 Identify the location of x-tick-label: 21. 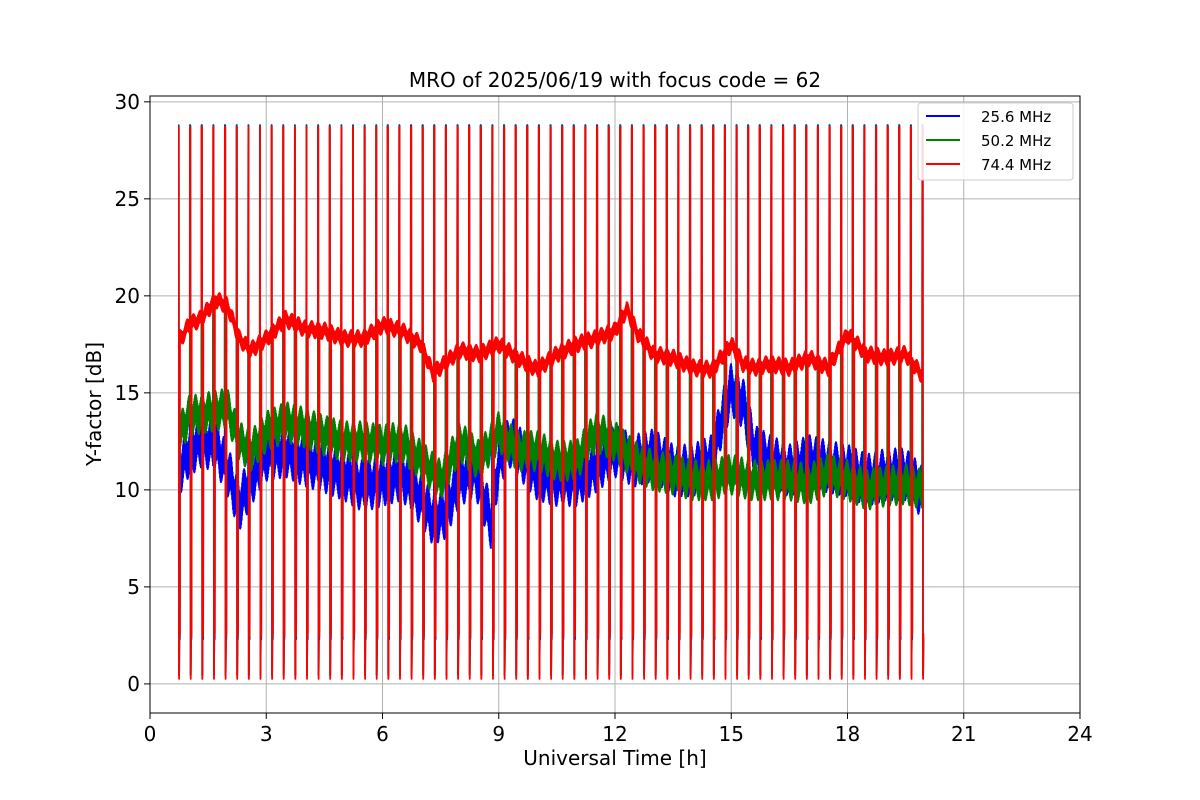
(963, 734).